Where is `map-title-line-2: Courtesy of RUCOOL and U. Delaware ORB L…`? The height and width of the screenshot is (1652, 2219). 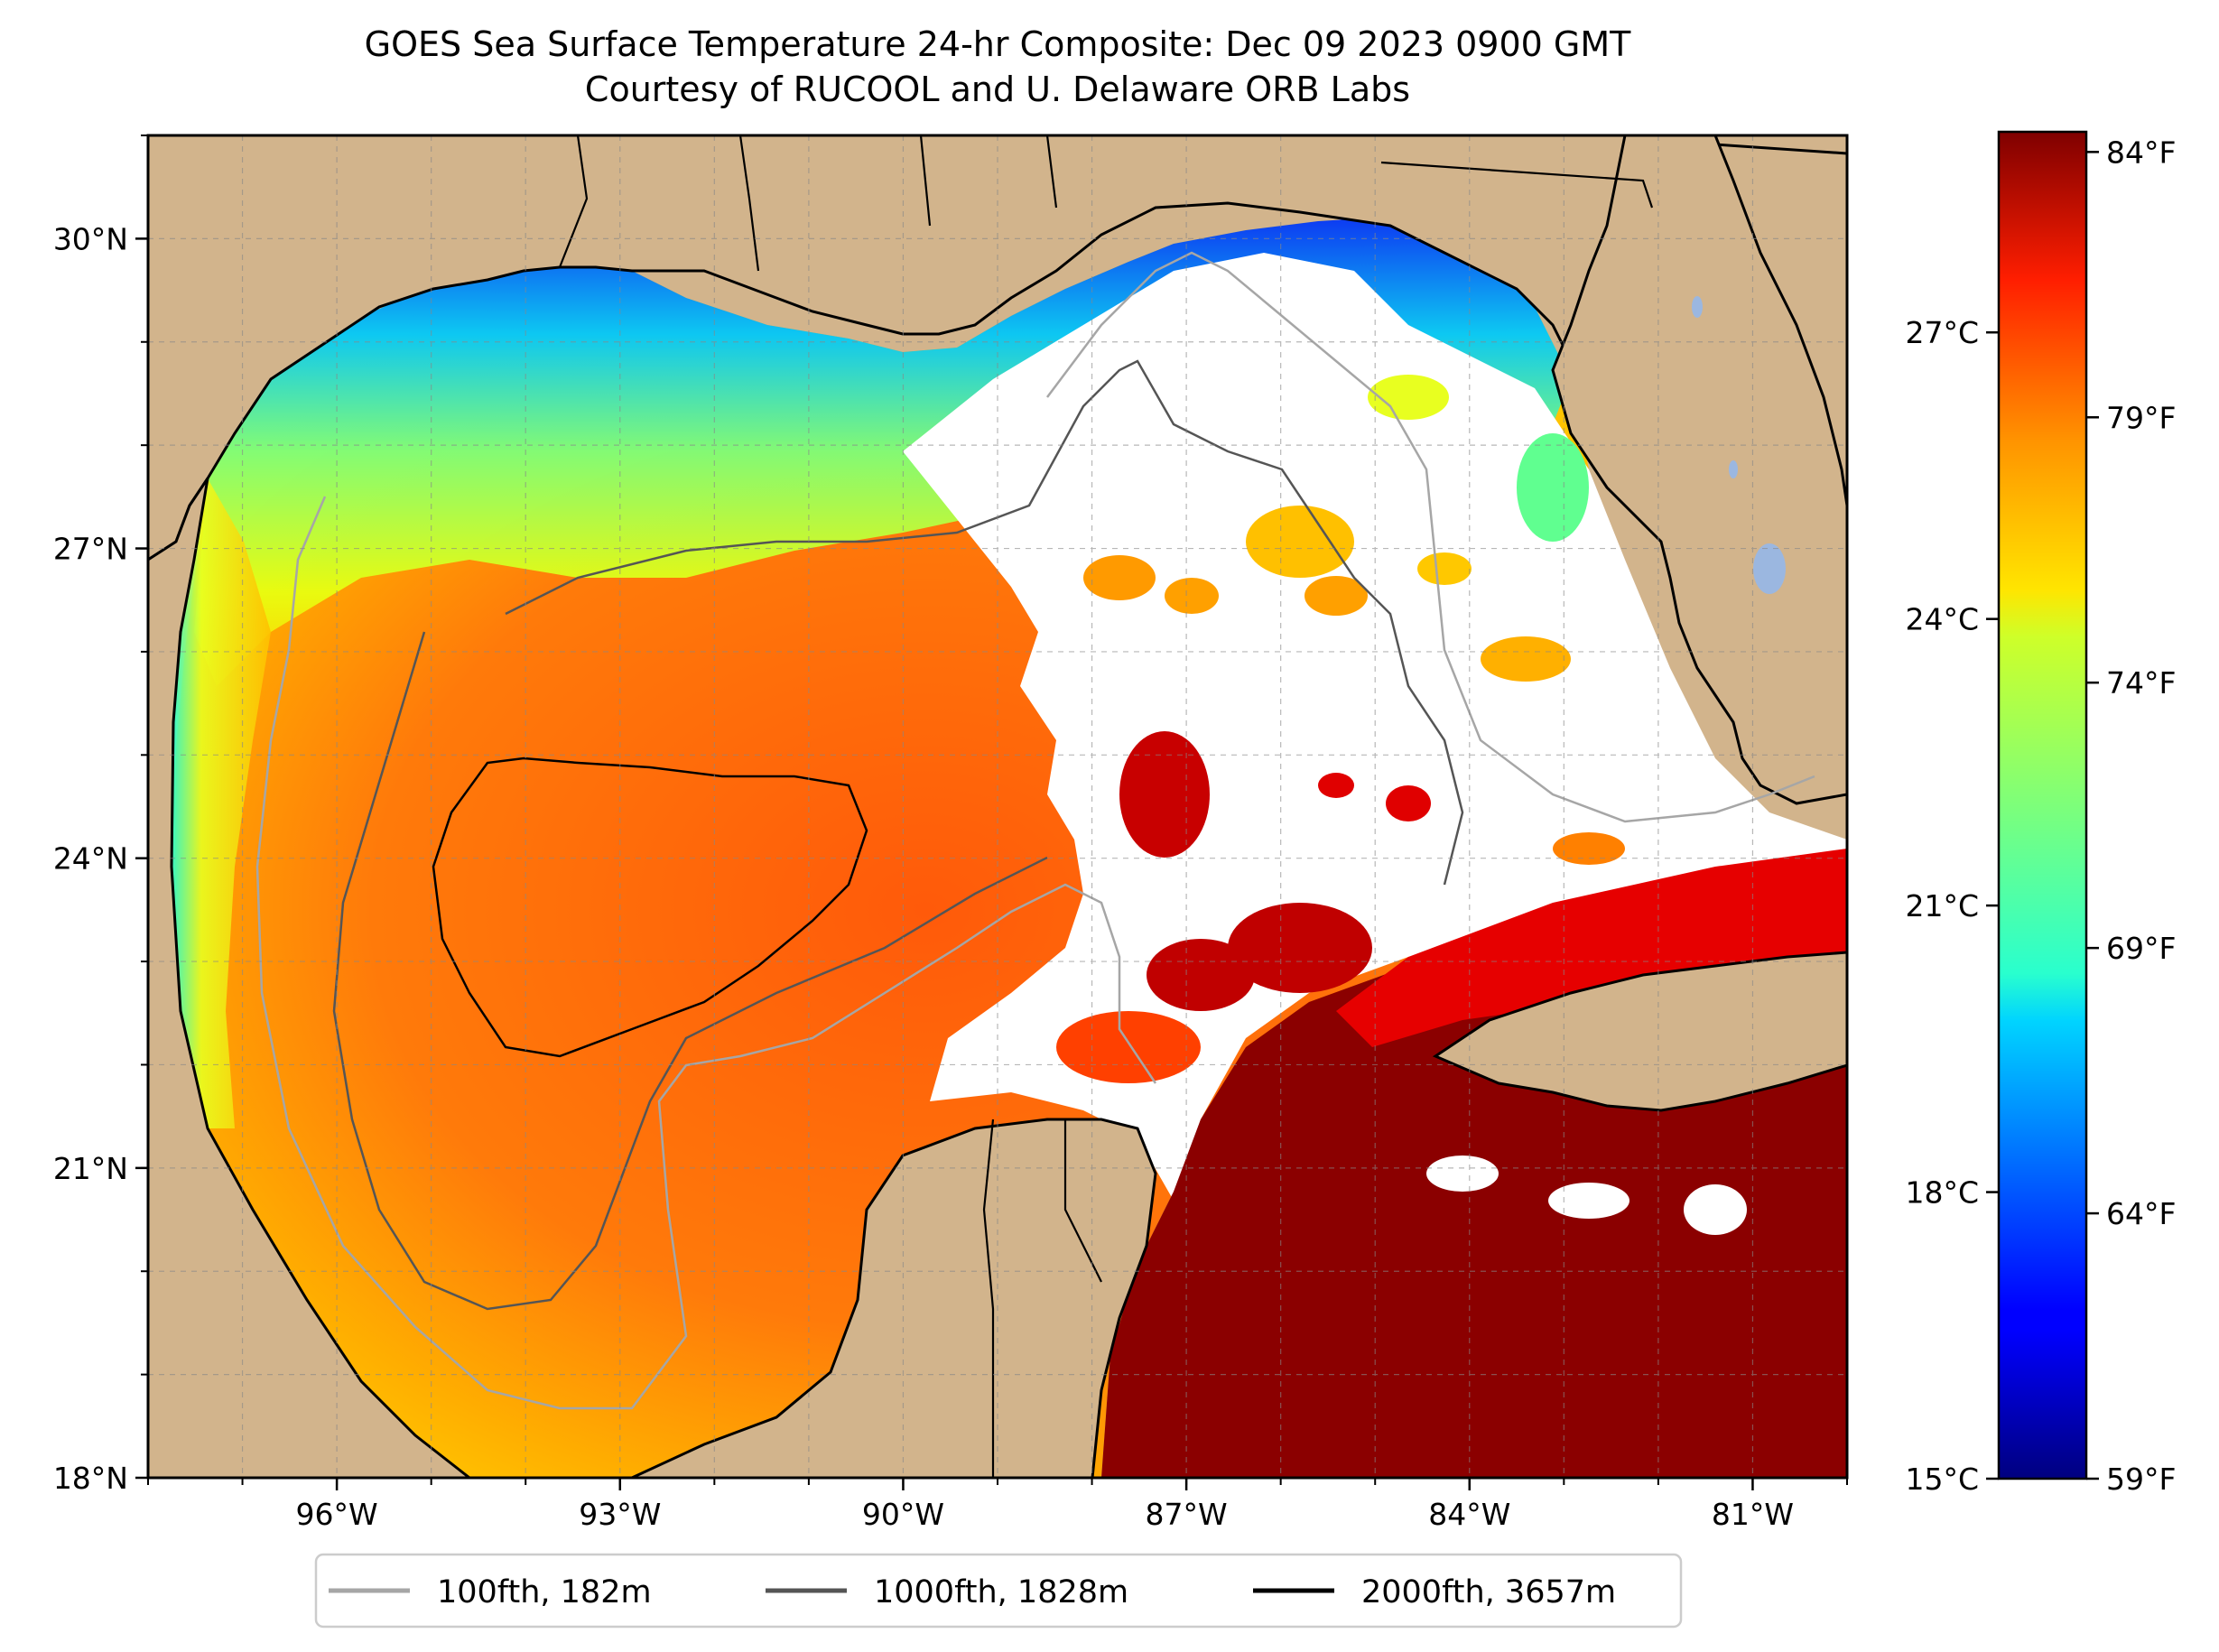 map-title-line-2: Courtesy of RUCOOL and U. Delaware ORB L… is located at coordinates (997, 89).